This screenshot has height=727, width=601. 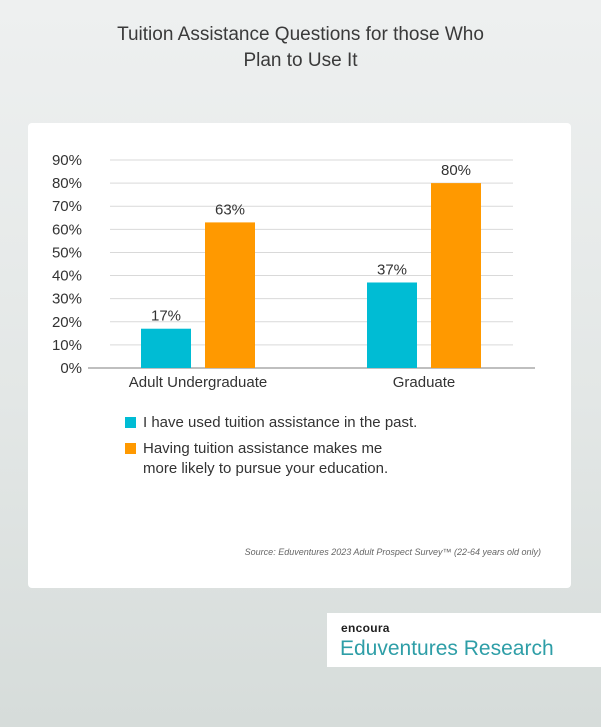 What do you see at coordinates (67, 345) in the screenshot?
I see `y-tick-label: 10%` at bounding box center [67, 345].